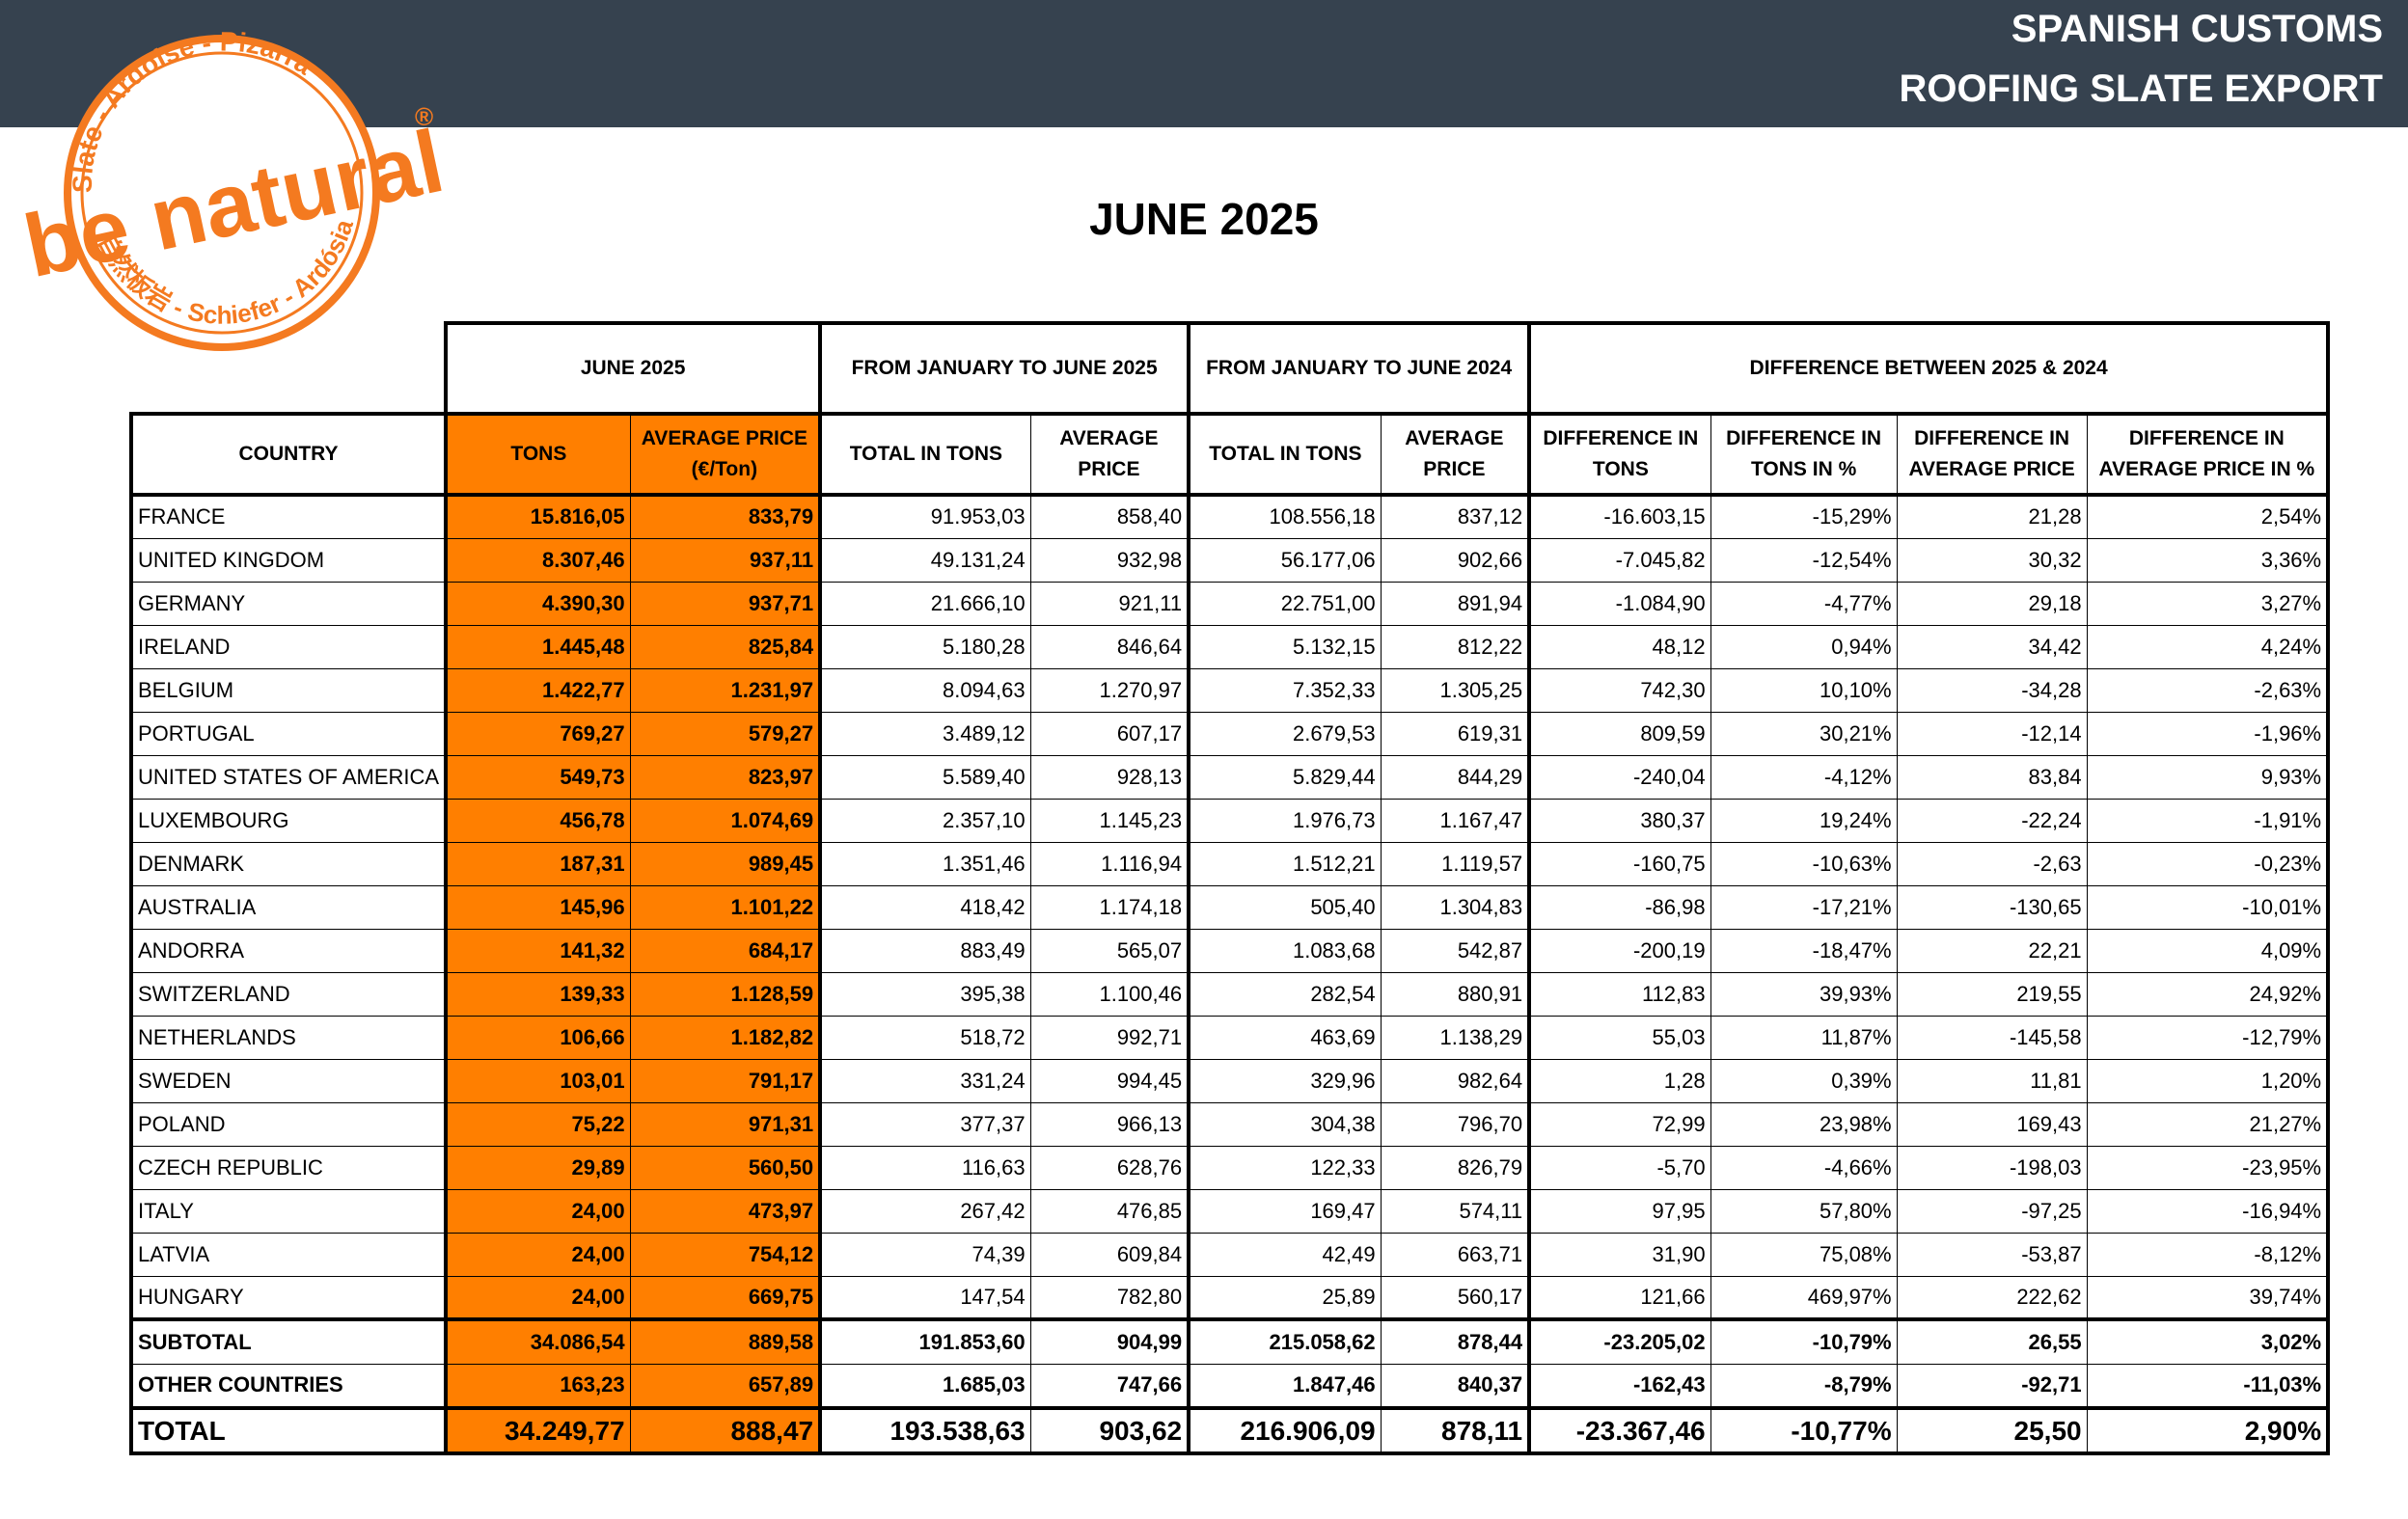 Image resolution: width=2408 pixels, height=1519 pixels. What do you see at coordinates (1110, 1386) in the screenshot?
I see `value-cell: 747,66` at bounding box center [1110, 1386].